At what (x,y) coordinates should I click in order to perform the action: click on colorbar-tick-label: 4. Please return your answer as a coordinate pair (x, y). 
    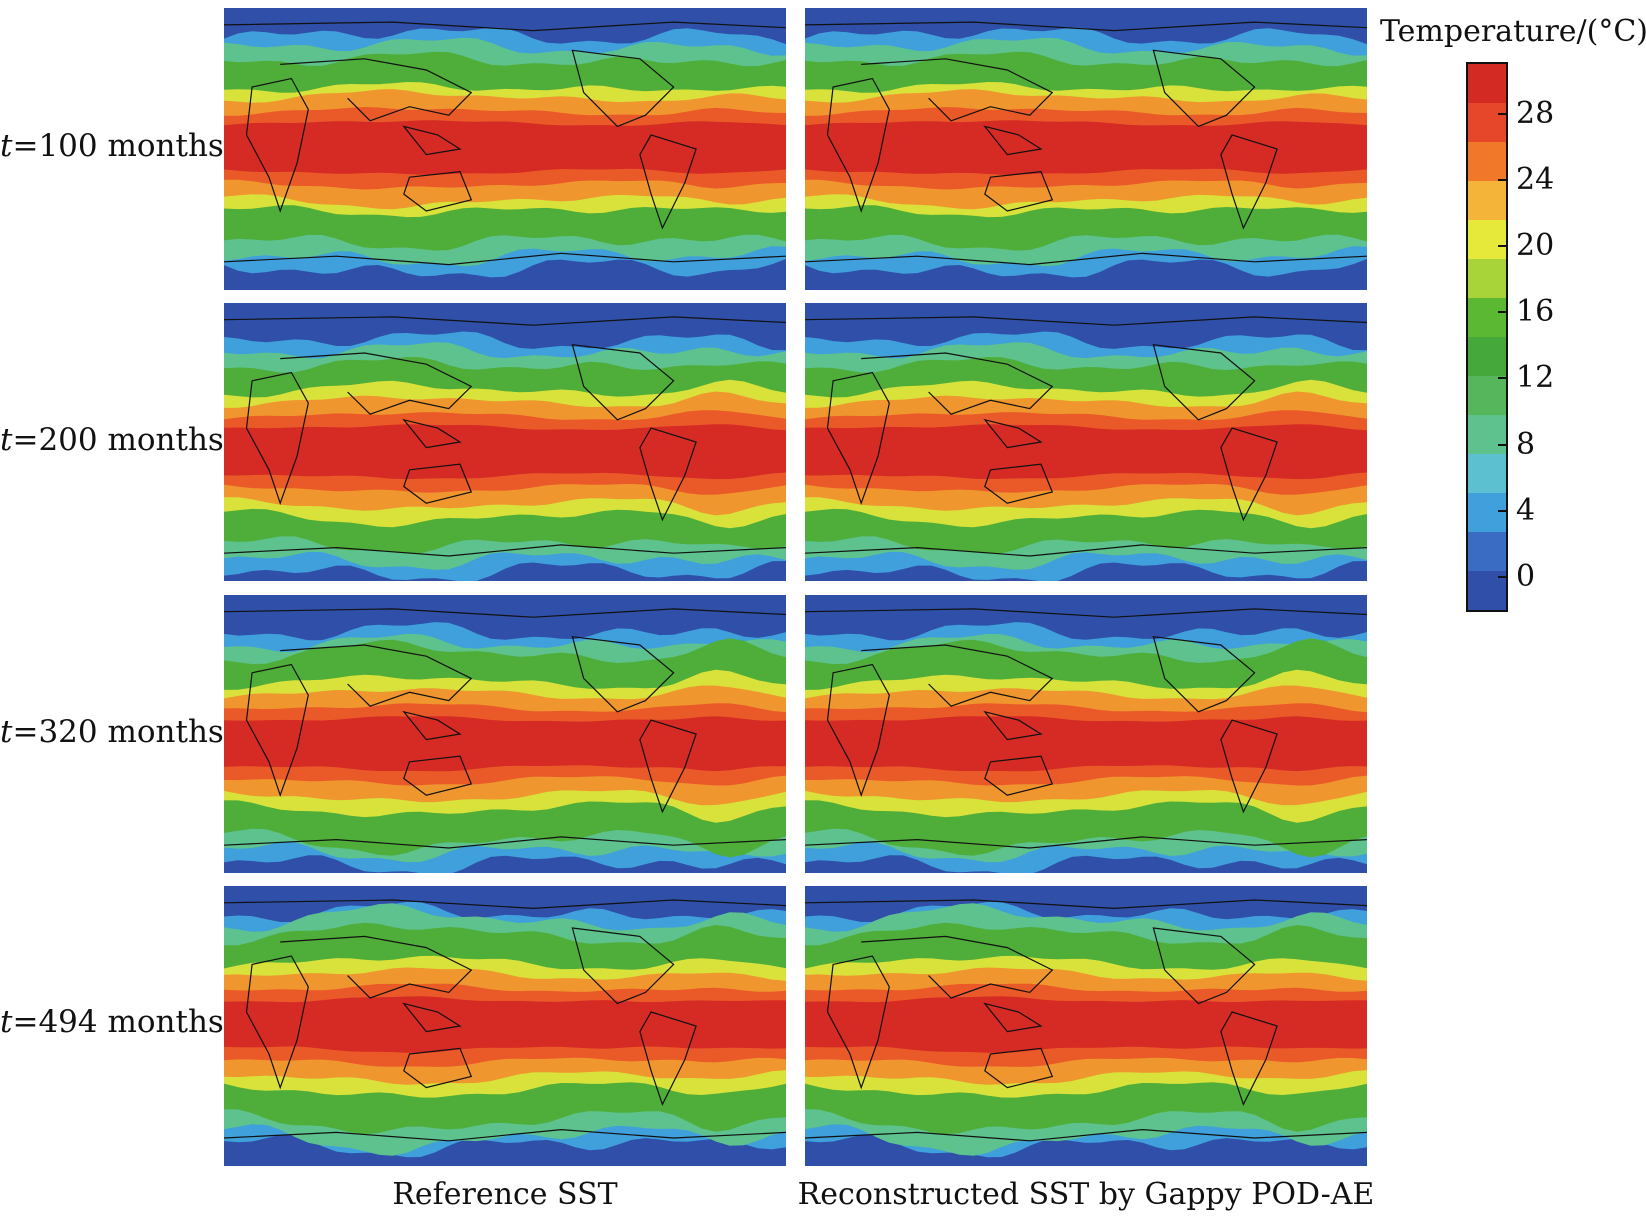
    Looking at the image, I should click on (1526, 510).